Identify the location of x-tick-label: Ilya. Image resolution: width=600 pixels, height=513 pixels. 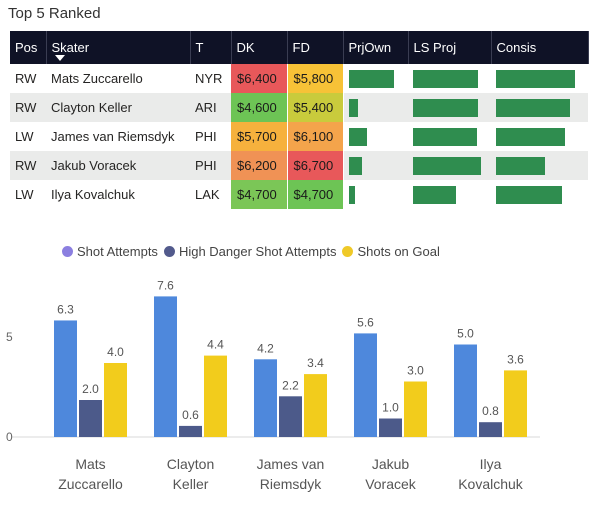
(491, 464).